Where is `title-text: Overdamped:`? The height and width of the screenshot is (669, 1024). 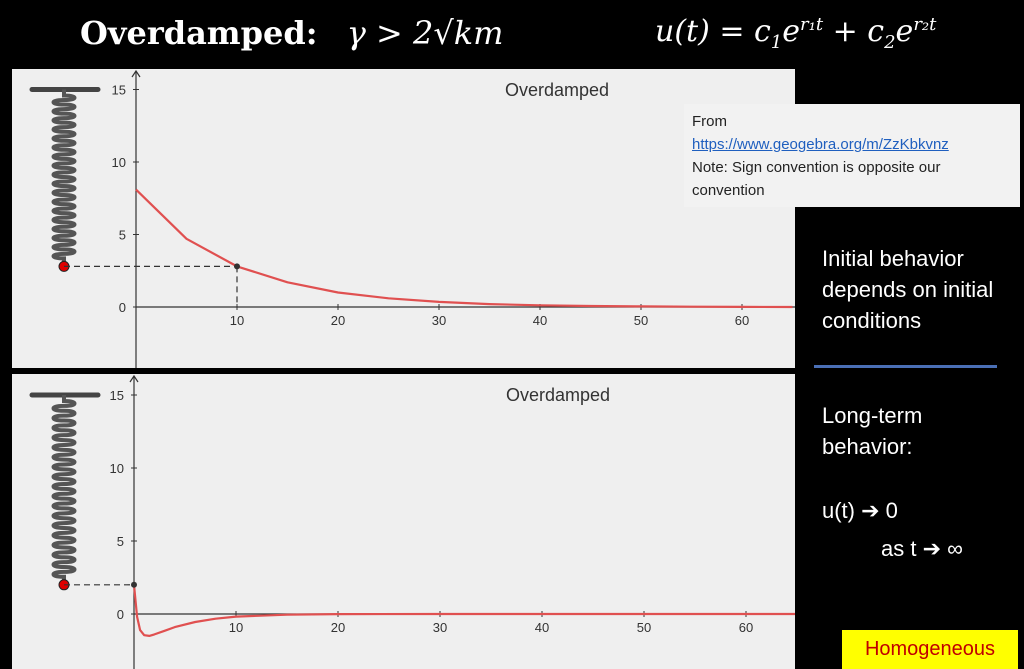 title-text: Overdamped: is located at coordinates (199, 33).